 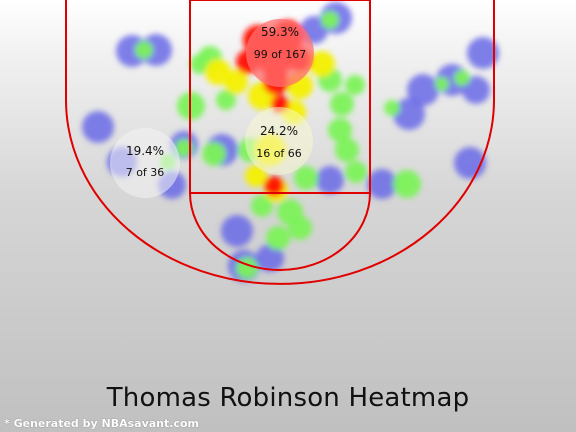 What do you see at coordinates (274, 186) in the screenshot?
I see `heat-blob-hot` at bounding box center [274, 186].